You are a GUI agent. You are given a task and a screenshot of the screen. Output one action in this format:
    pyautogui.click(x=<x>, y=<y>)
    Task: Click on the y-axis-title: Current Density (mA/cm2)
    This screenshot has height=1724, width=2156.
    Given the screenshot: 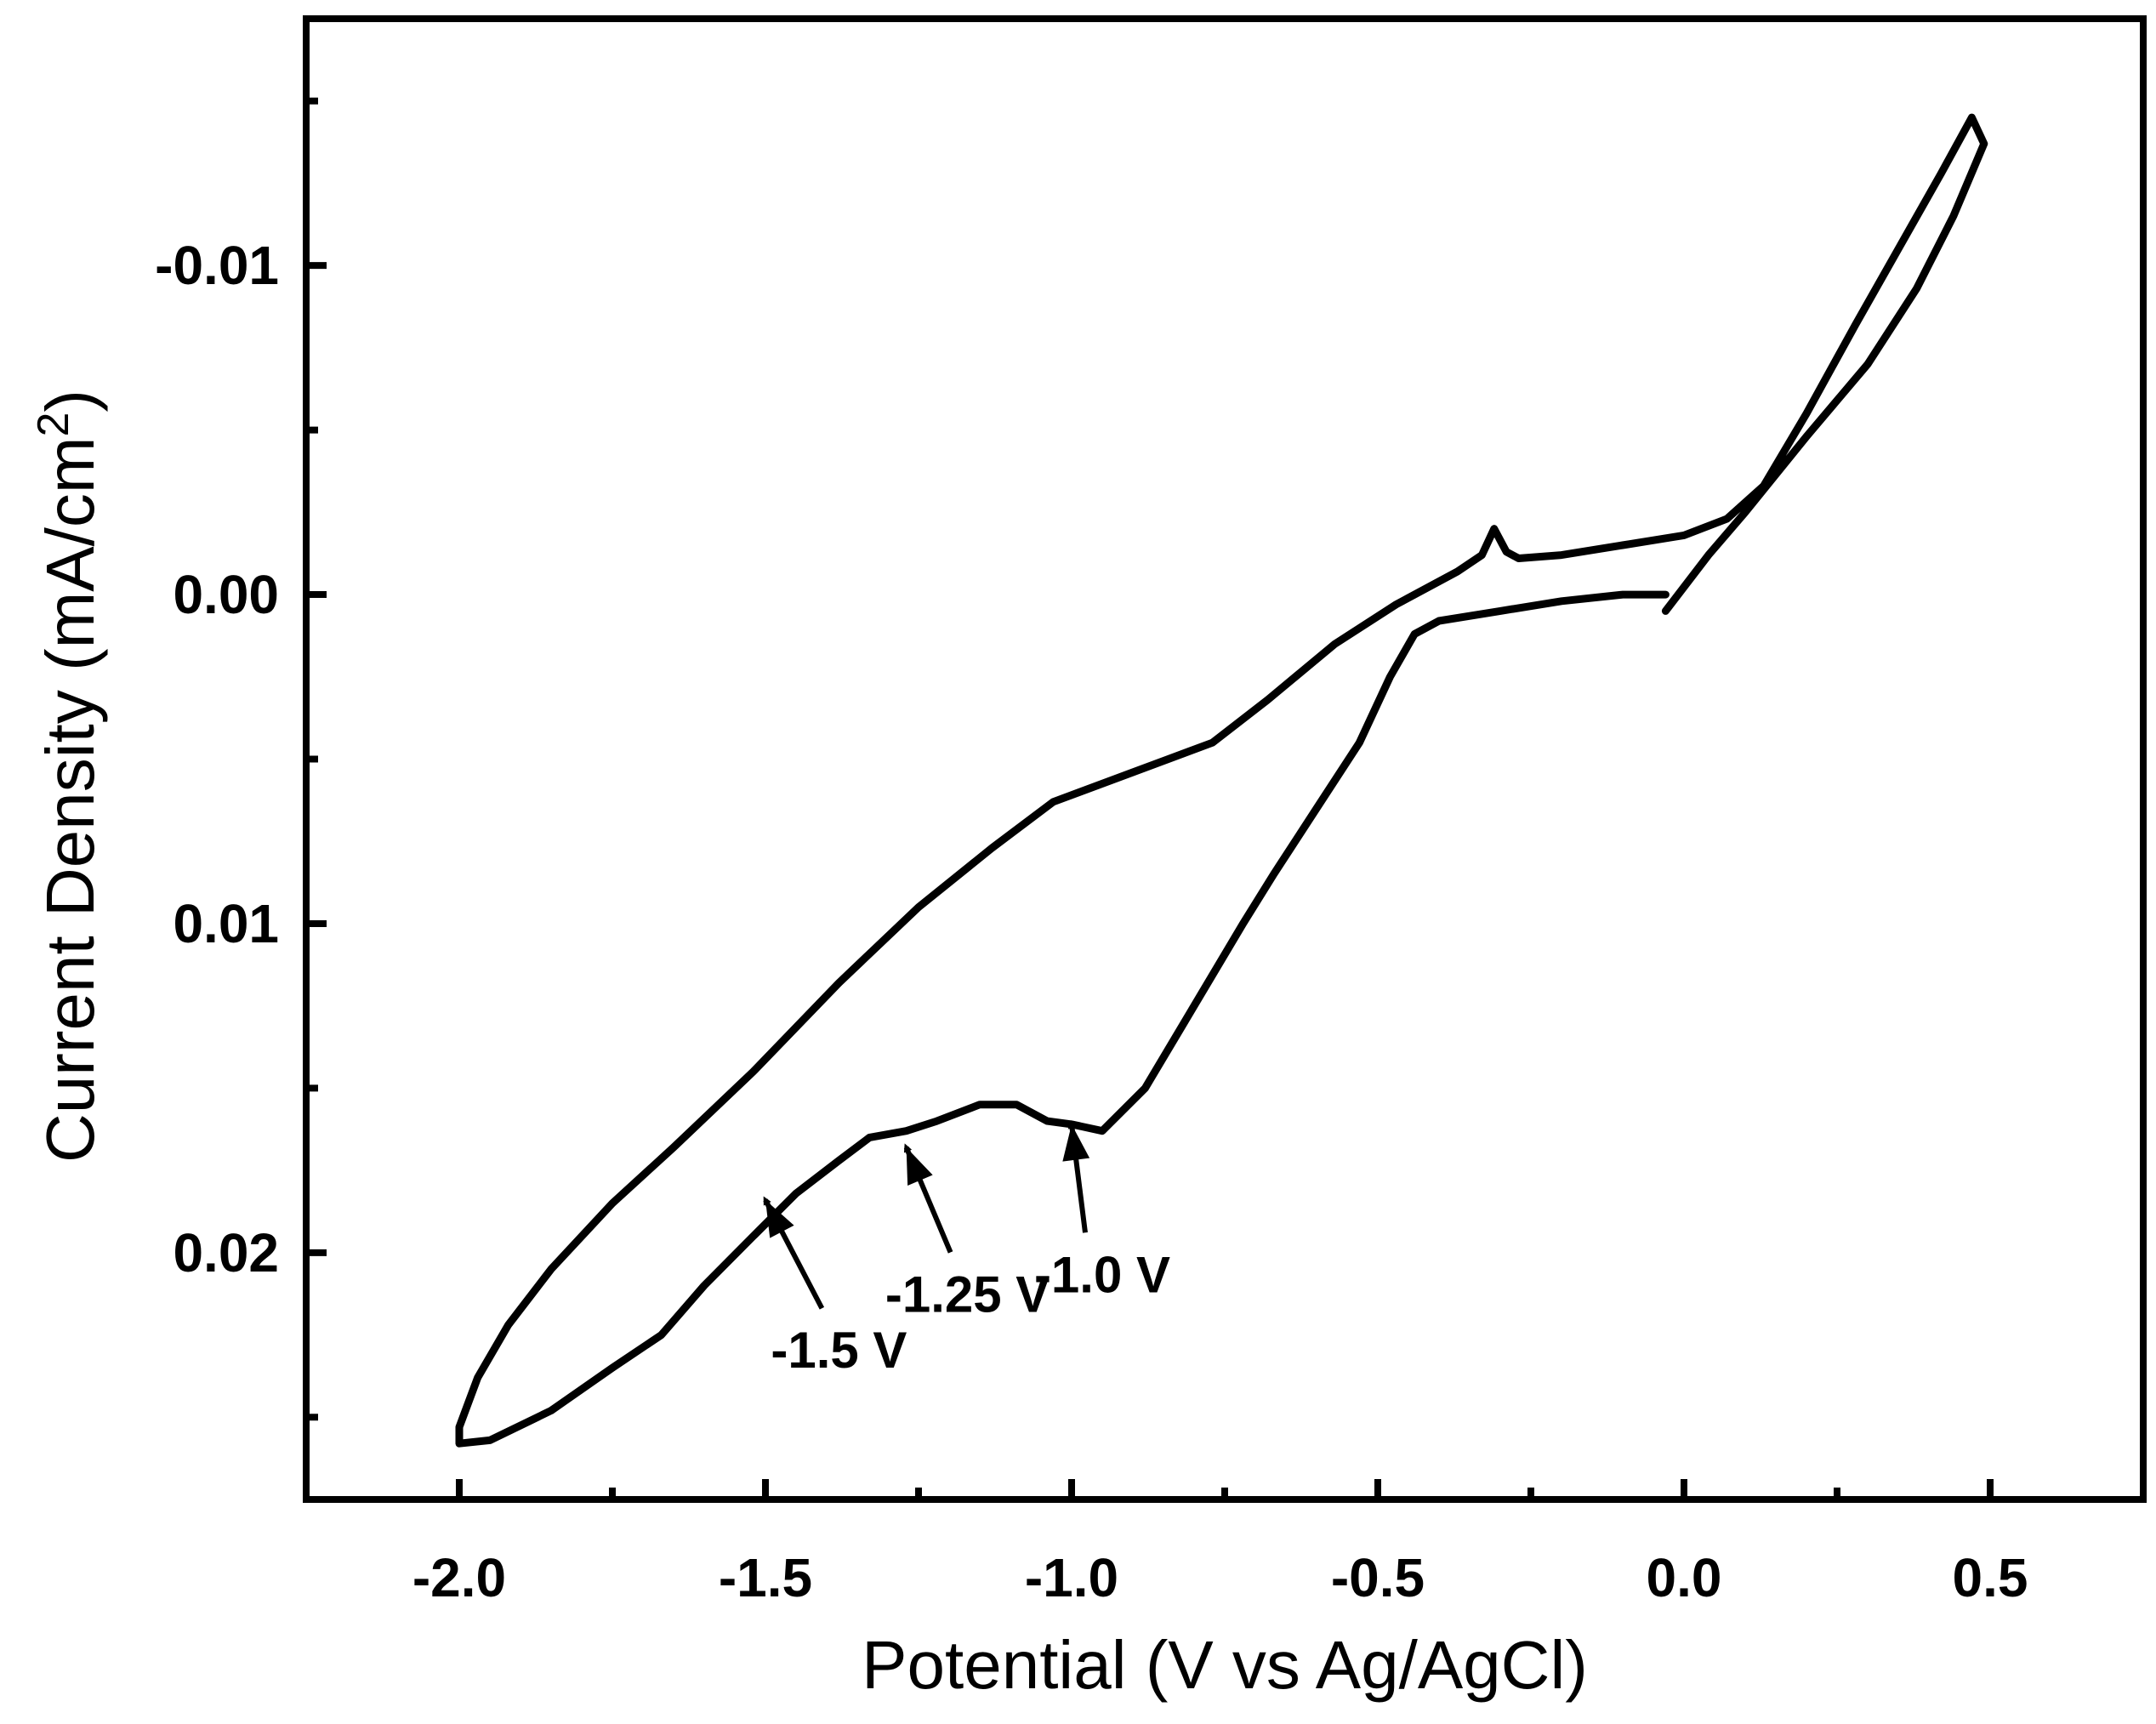 What is the action you would take?
    pyautogui.click(x=69, y=776)
    